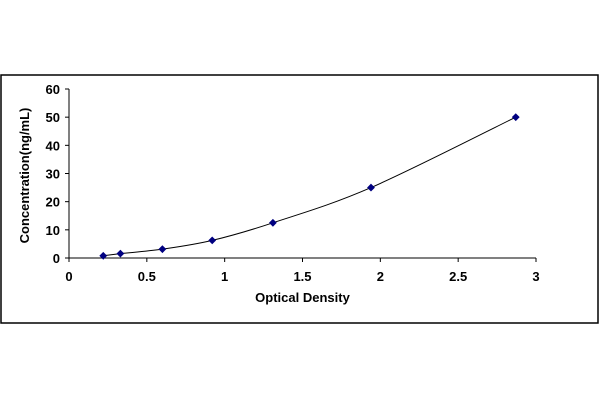 The height and width of the screenshot is (400, 600). What do you see at coordinates (147, 276) in the screenshot?
I see `x-tick-label: 0.5` at bounding box center [147, 276].